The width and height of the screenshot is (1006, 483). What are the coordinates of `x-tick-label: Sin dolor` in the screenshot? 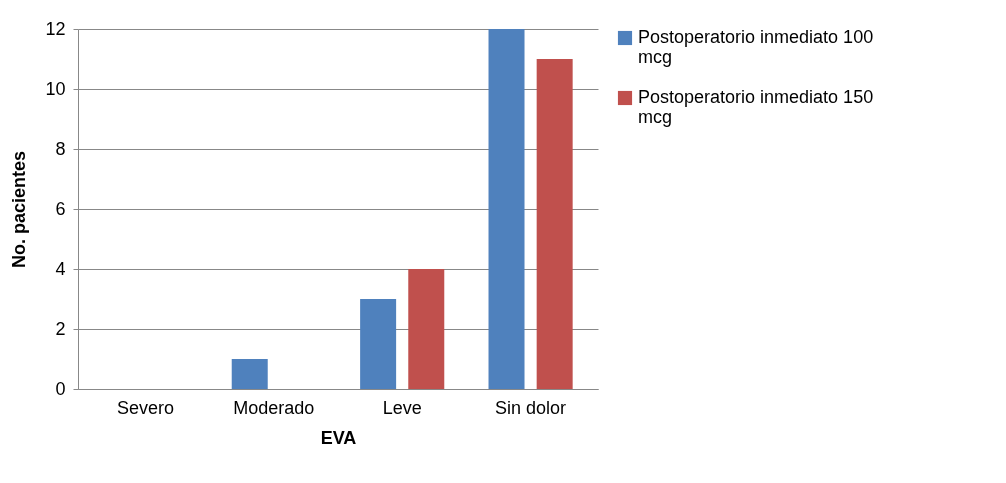 It's located at (531, 407).